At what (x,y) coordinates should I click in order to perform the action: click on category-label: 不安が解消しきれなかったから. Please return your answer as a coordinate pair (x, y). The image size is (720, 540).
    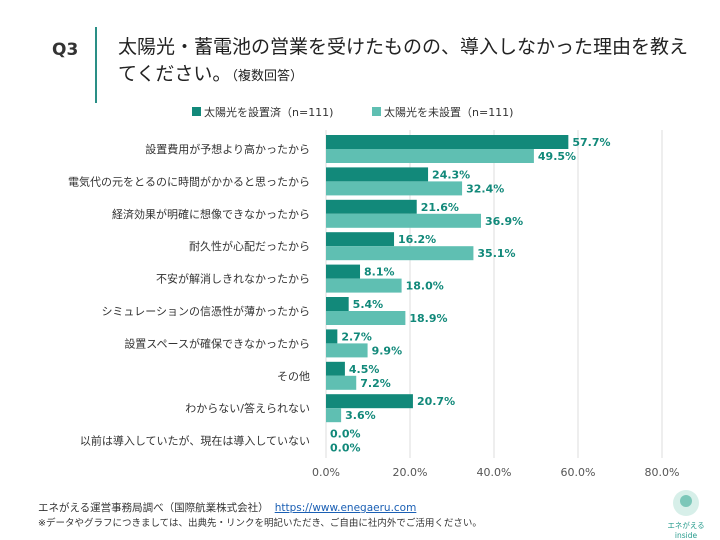
    Looking at the image, I should click on (233, 279).